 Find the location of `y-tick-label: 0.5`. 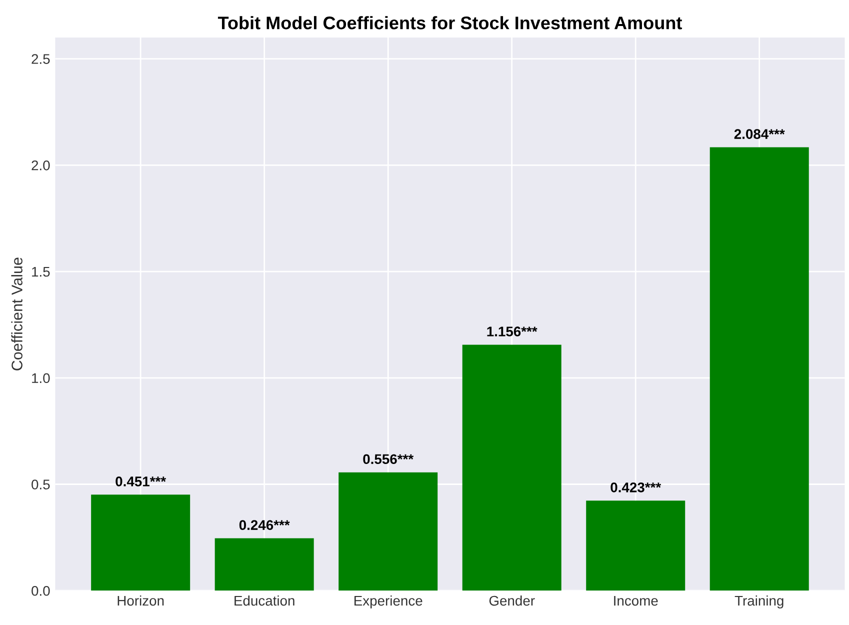

y-tick-label: 0.5 is located at coordinates (41, 485).